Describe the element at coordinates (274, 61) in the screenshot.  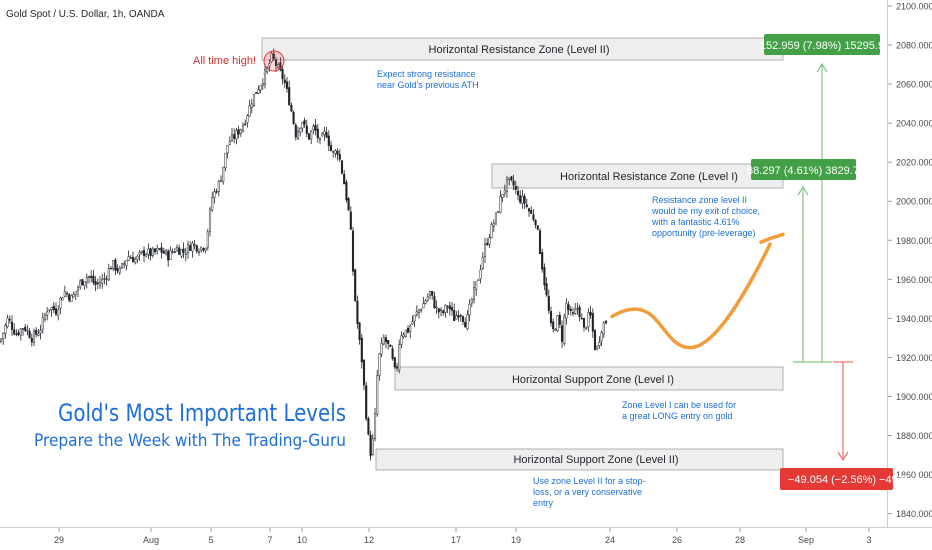
I see `ath-marker-circle` at that location.